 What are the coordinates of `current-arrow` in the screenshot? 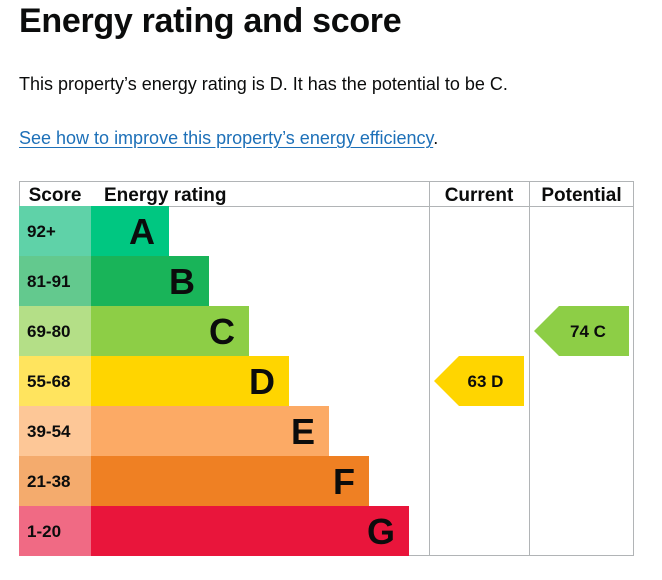 It's located at (479, 381).